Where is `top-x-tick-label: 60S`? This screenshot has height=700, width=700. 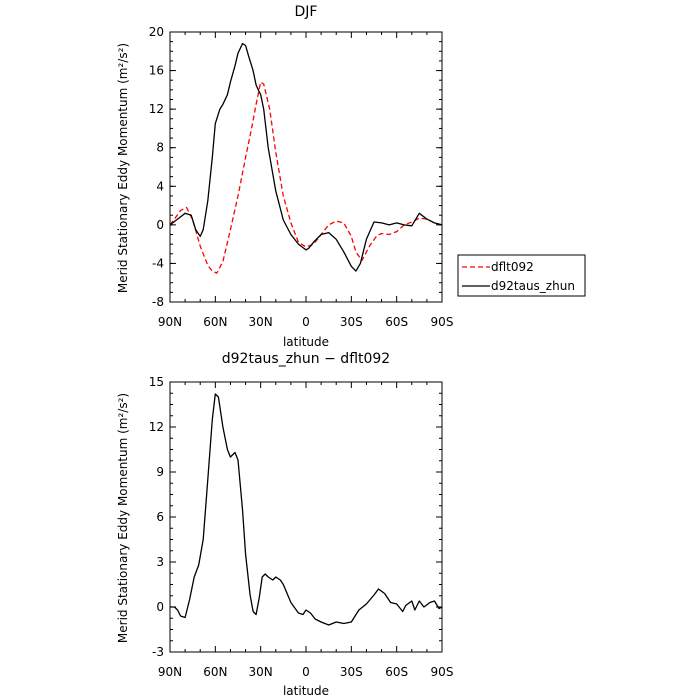 top-x-tick-label: 60S is located at coordinates (396, 322).